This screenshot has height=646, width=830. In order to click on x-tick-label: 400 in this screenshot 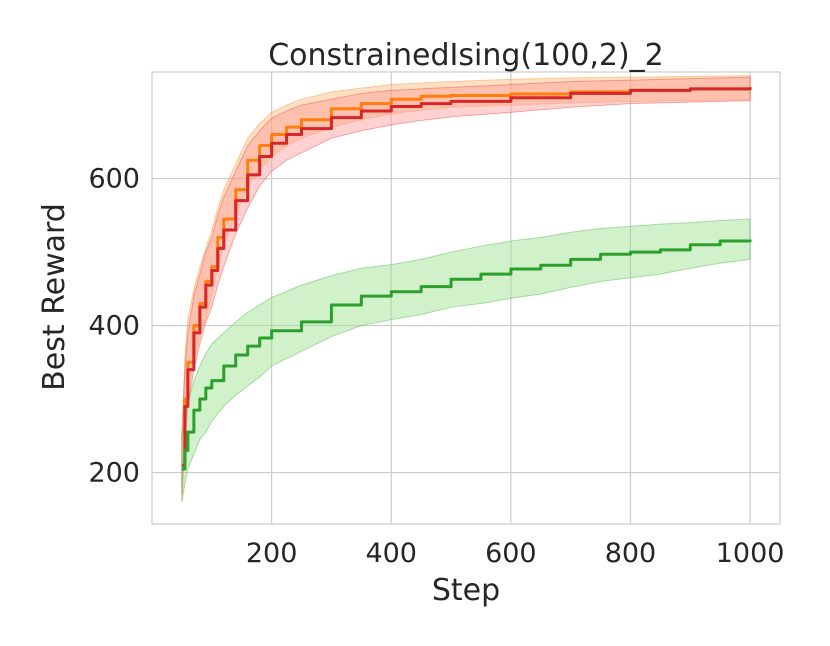, I will do `click(391, 553)`.